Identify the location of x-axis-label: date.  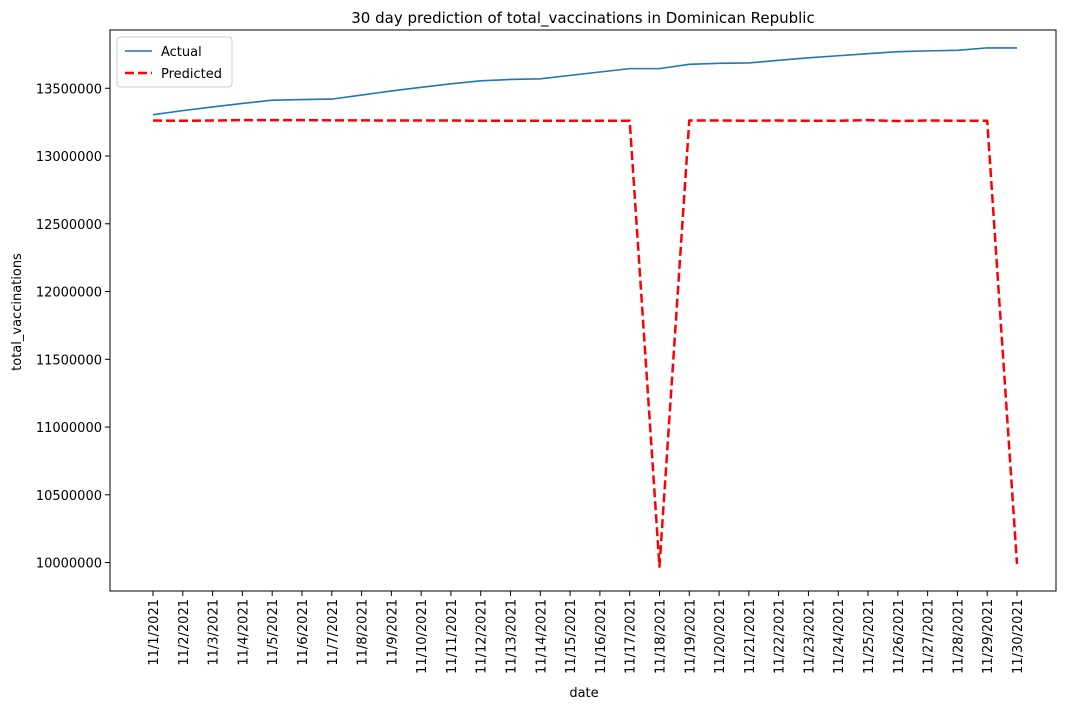
(583, 693).